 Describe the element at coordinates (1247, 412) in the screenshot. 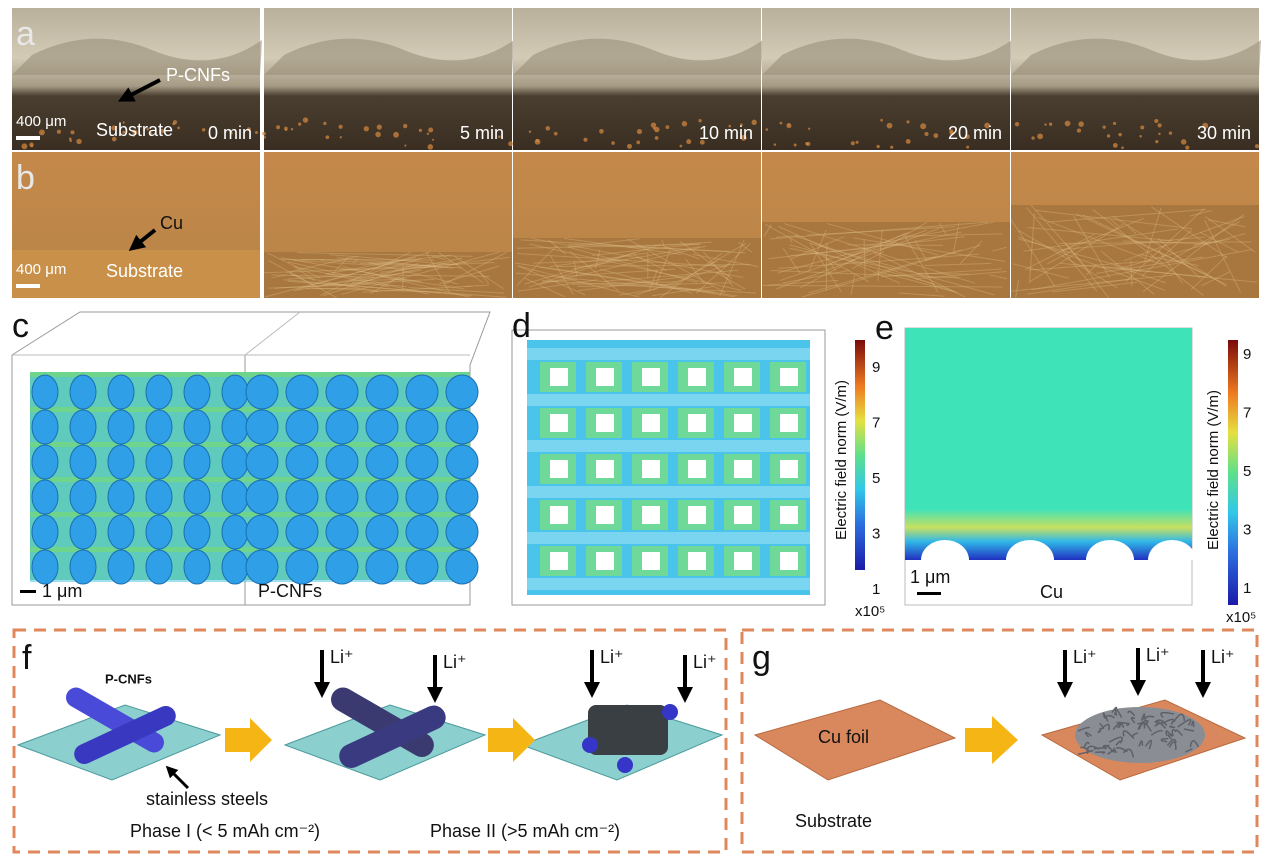

I see `colorbar-tick: 7` at that location.